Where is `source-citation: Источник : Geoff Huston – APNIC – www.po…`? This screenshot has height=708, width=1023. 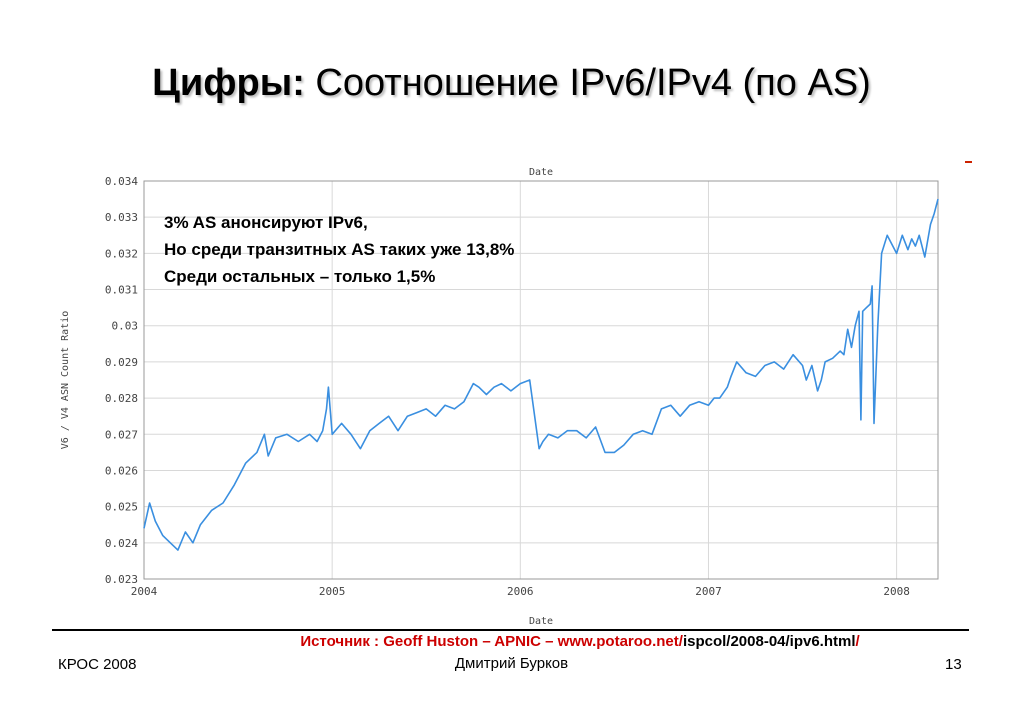 source-citation: Источник : Geoff Huston – APNIC – www.po… is located at coordinates (511, 641).